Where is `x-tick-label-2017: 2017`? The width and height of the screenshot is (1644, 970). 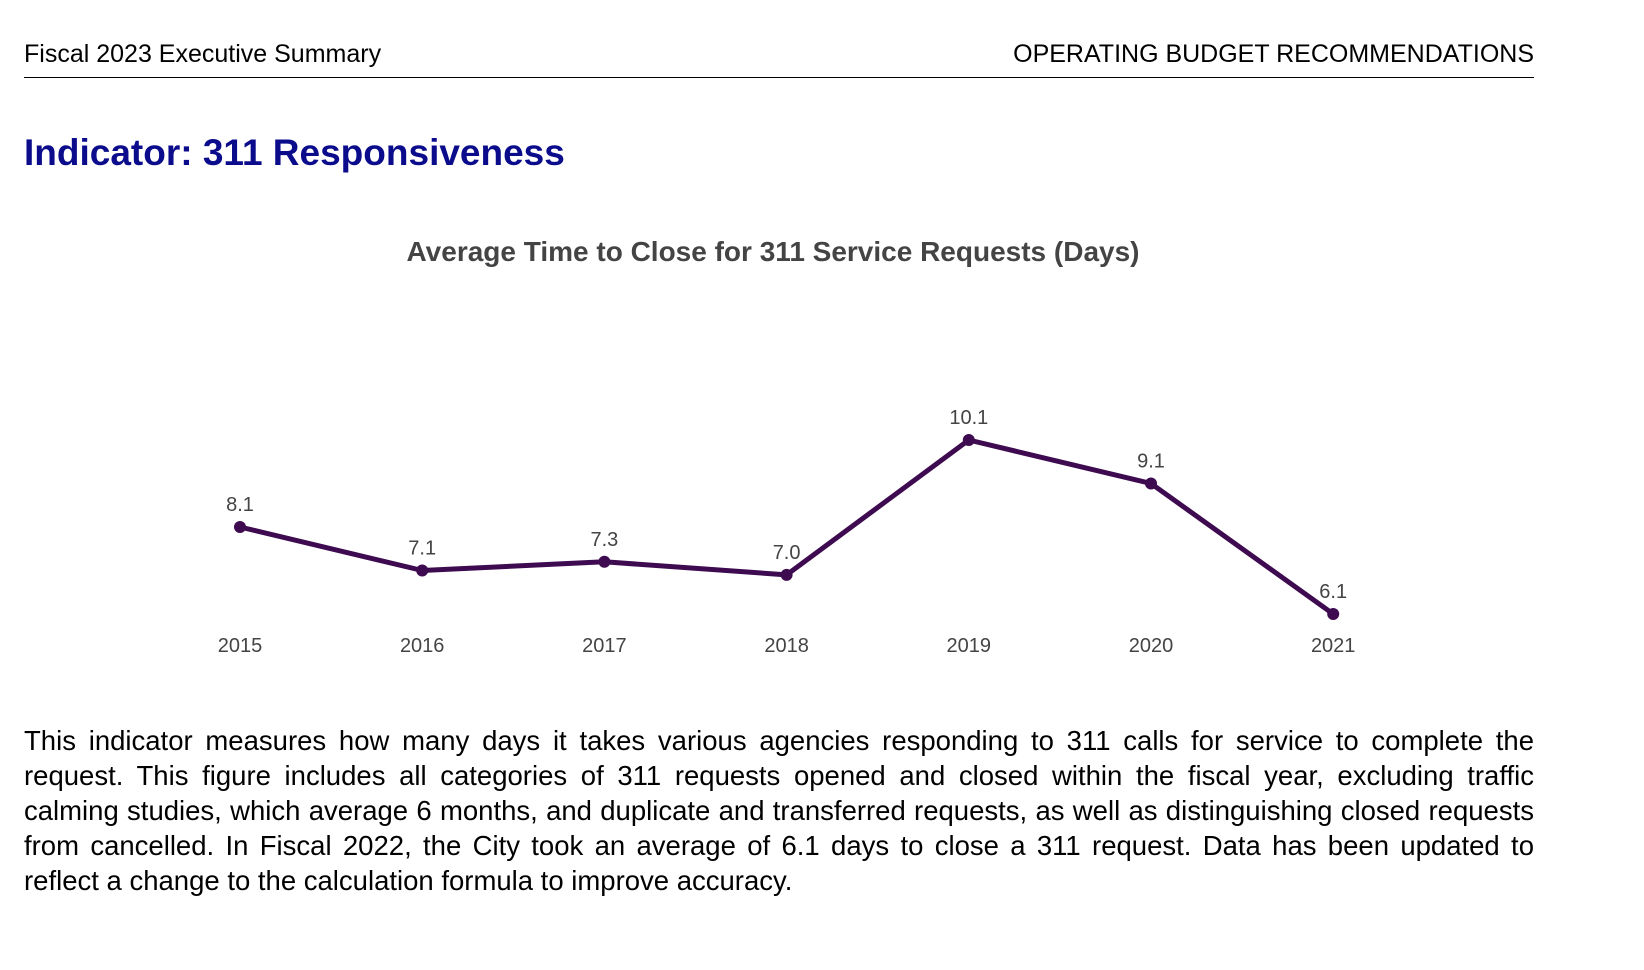 x-tick-label-2017: 2017 is located at coordinates (604, 646).